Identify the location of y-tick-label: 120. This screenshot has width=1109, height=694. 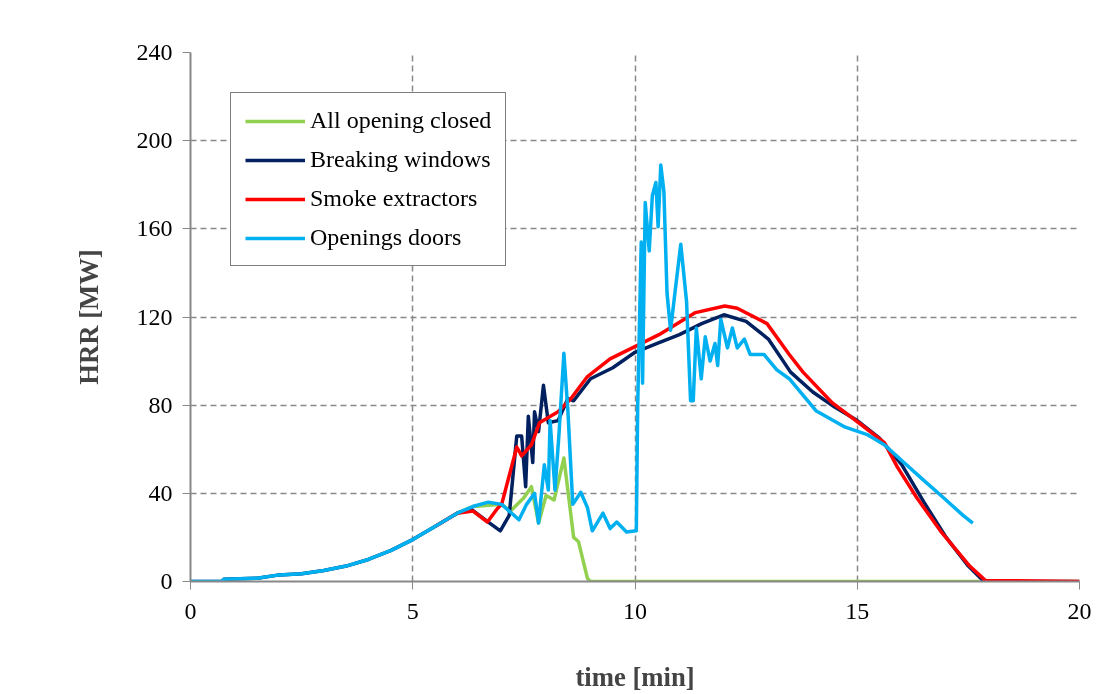
(154, 316).